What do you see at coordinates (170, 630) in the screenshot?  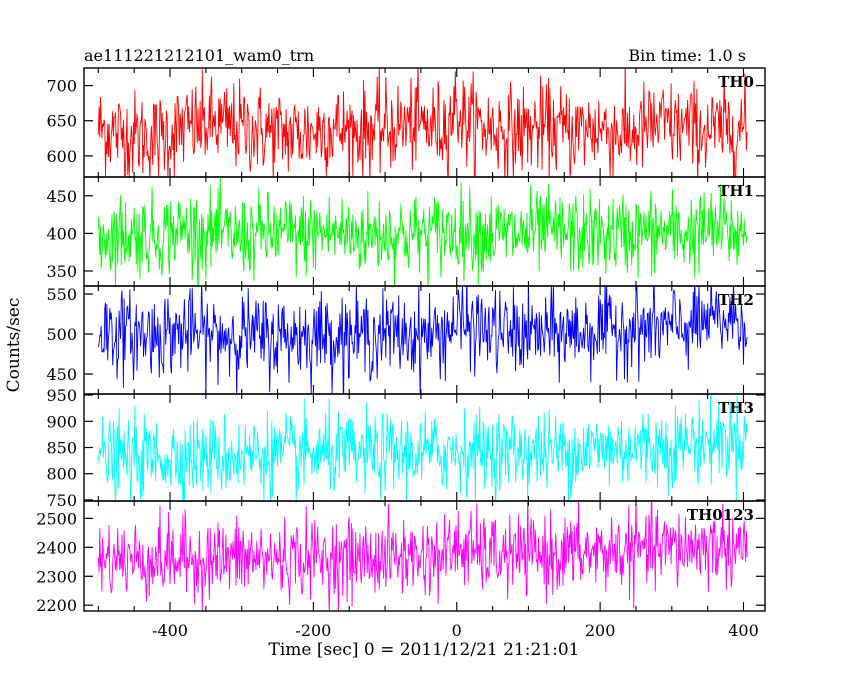 I see `x-tick-label: -400` at bounding box center [170, 630].